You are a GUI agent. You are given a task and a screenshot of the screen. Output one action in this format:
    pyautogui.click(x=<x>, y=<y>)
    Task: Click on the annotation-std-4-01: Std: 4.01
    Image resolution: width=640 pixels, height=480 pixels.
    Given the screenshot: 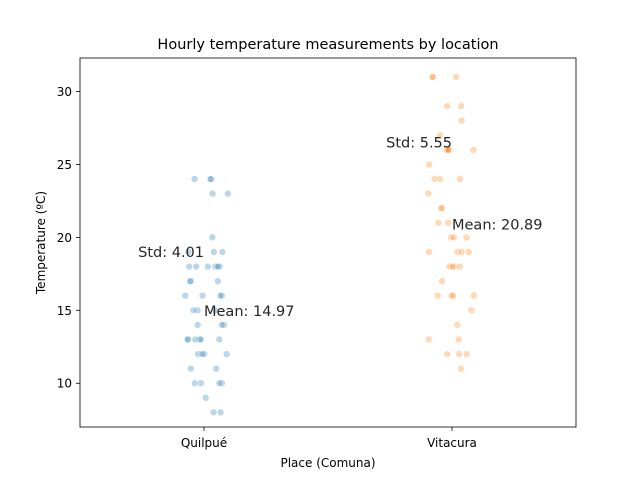 What is the action you would take?
    pyautogui.click(x=171, y=253)
    